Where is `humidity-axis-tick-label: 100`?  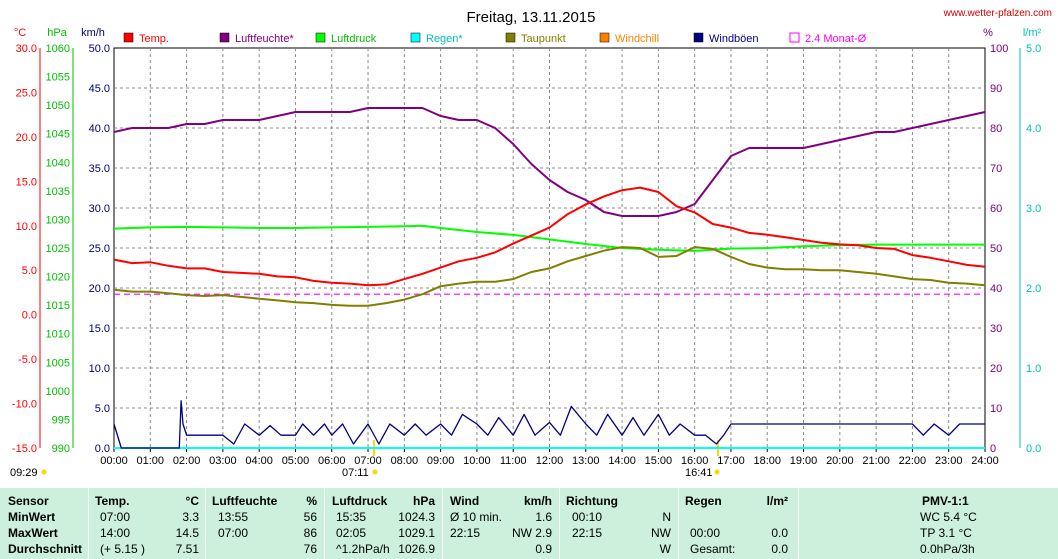 humidity-axis-tick-label: 100 is located at coordinates (999, 49).